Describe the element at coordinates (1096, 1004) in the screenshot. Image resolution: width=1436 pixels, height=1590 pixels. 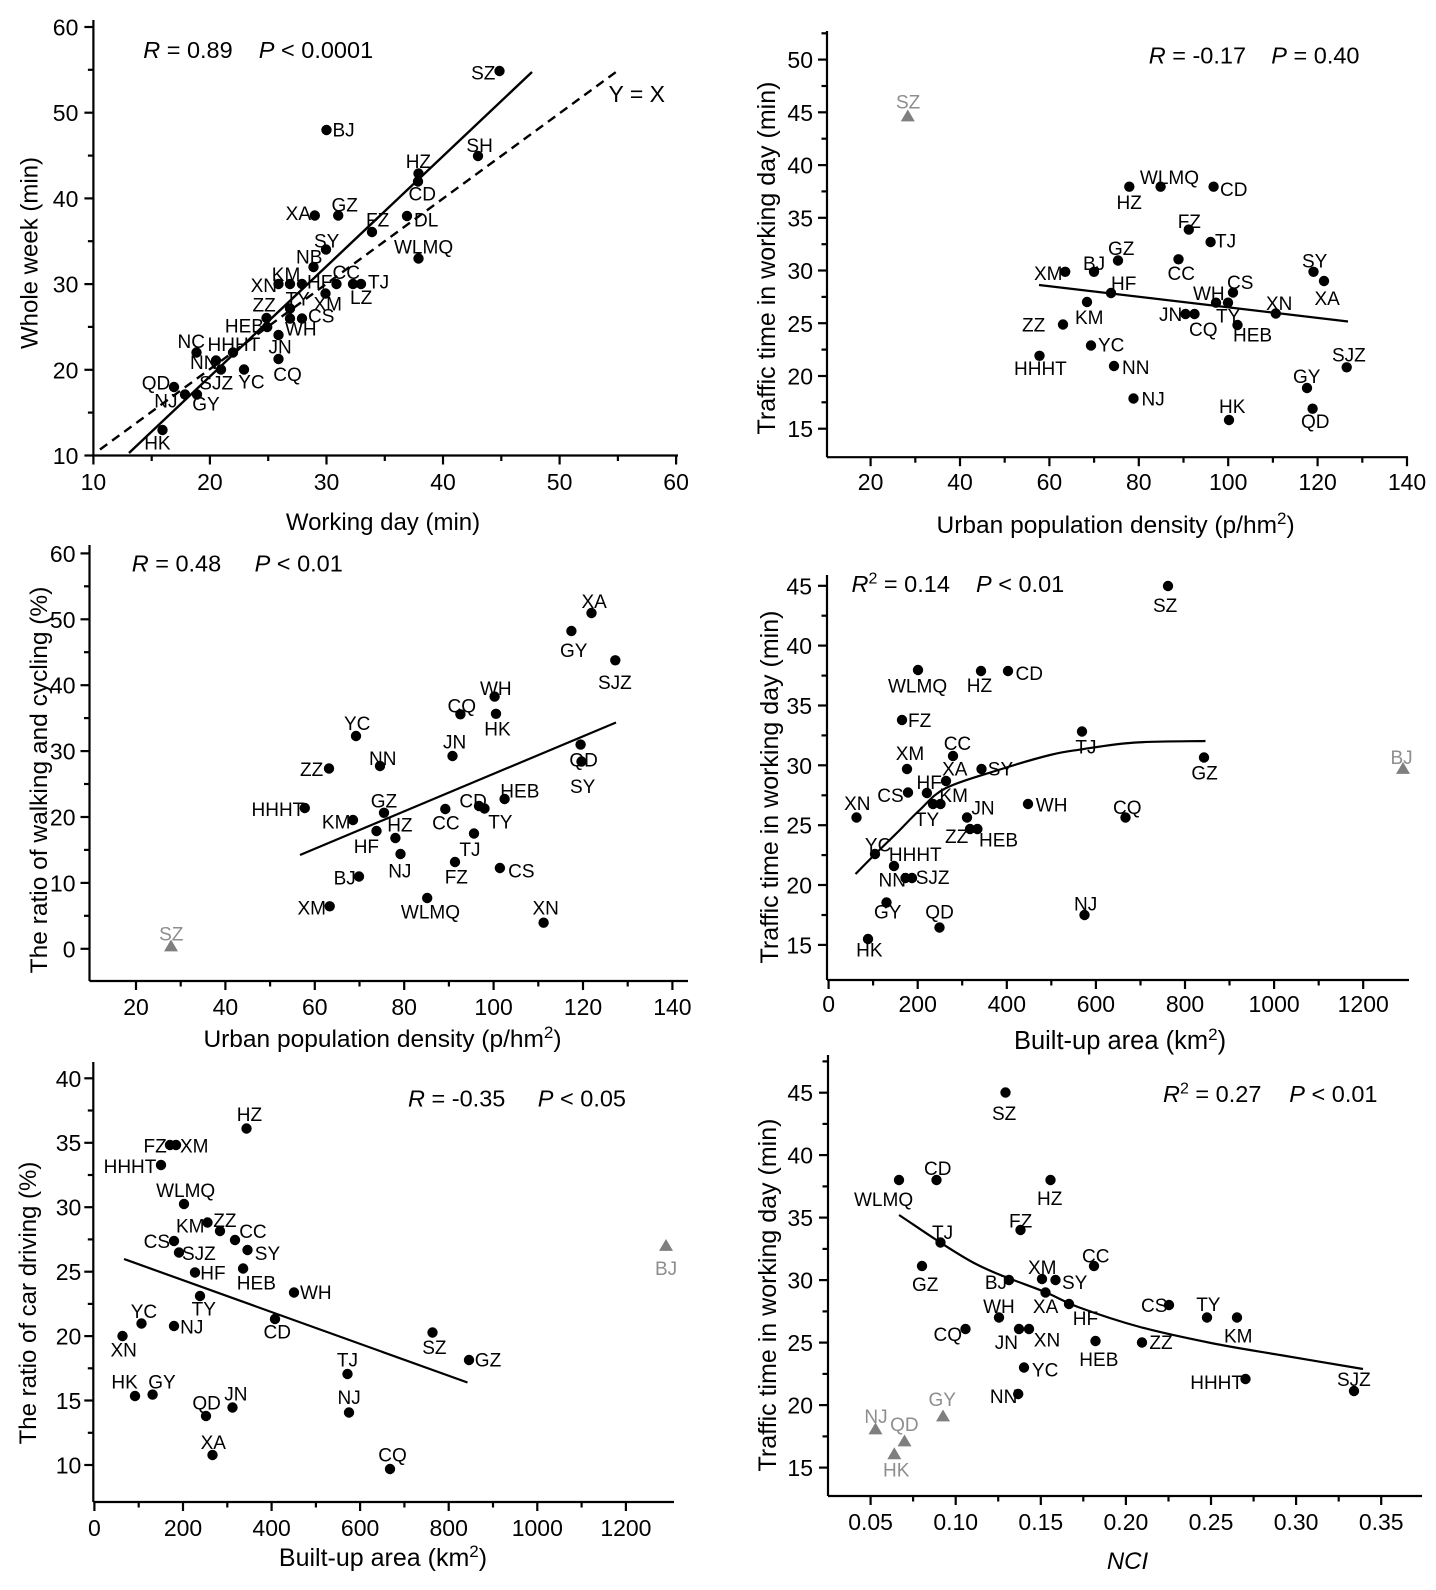
I see `svg-text: 600` at that location.